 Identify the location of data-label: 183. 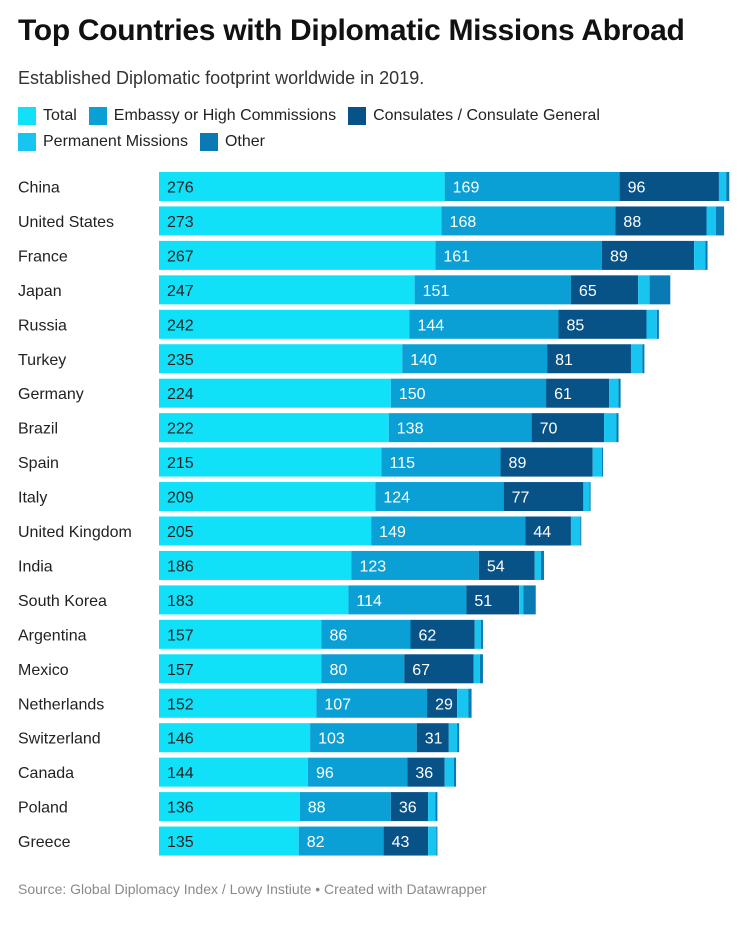
(180, 601).